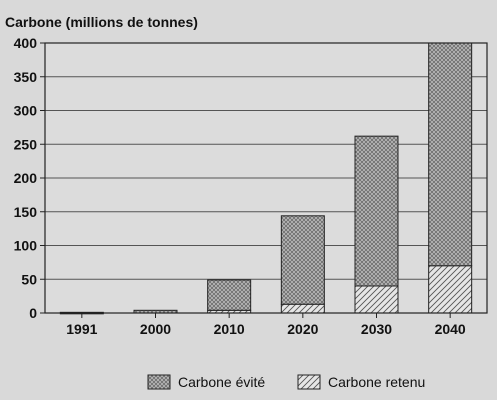  Describe the element at coordinates (81, 329) in the screenshot. I see `x-tick-label: 1991` at that location.